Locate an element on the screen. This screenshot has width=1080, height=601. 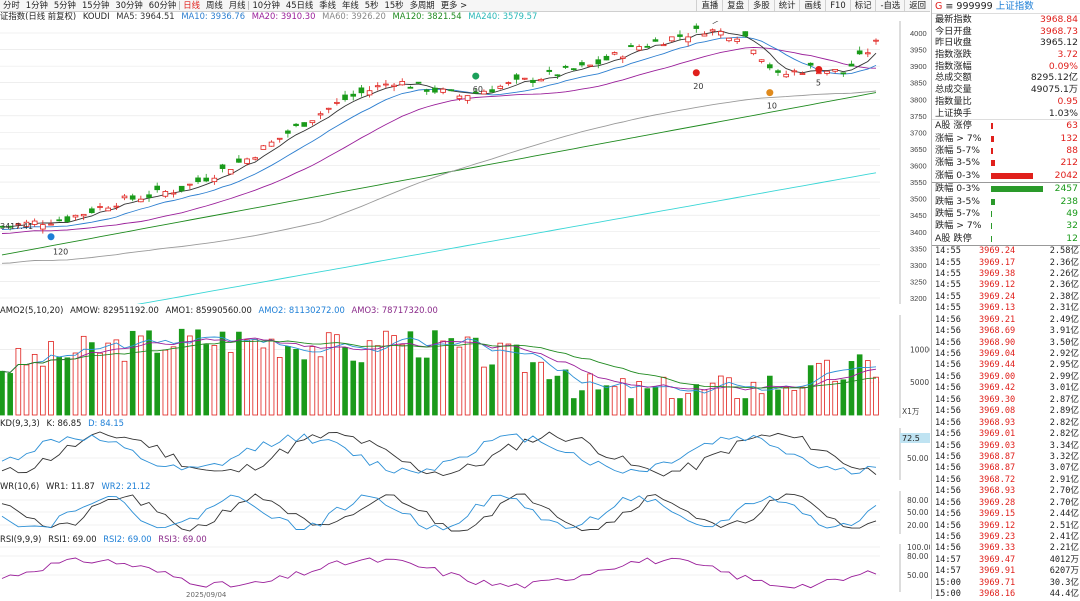
menu-icon: ≡ is located at coordinates (949, 6).